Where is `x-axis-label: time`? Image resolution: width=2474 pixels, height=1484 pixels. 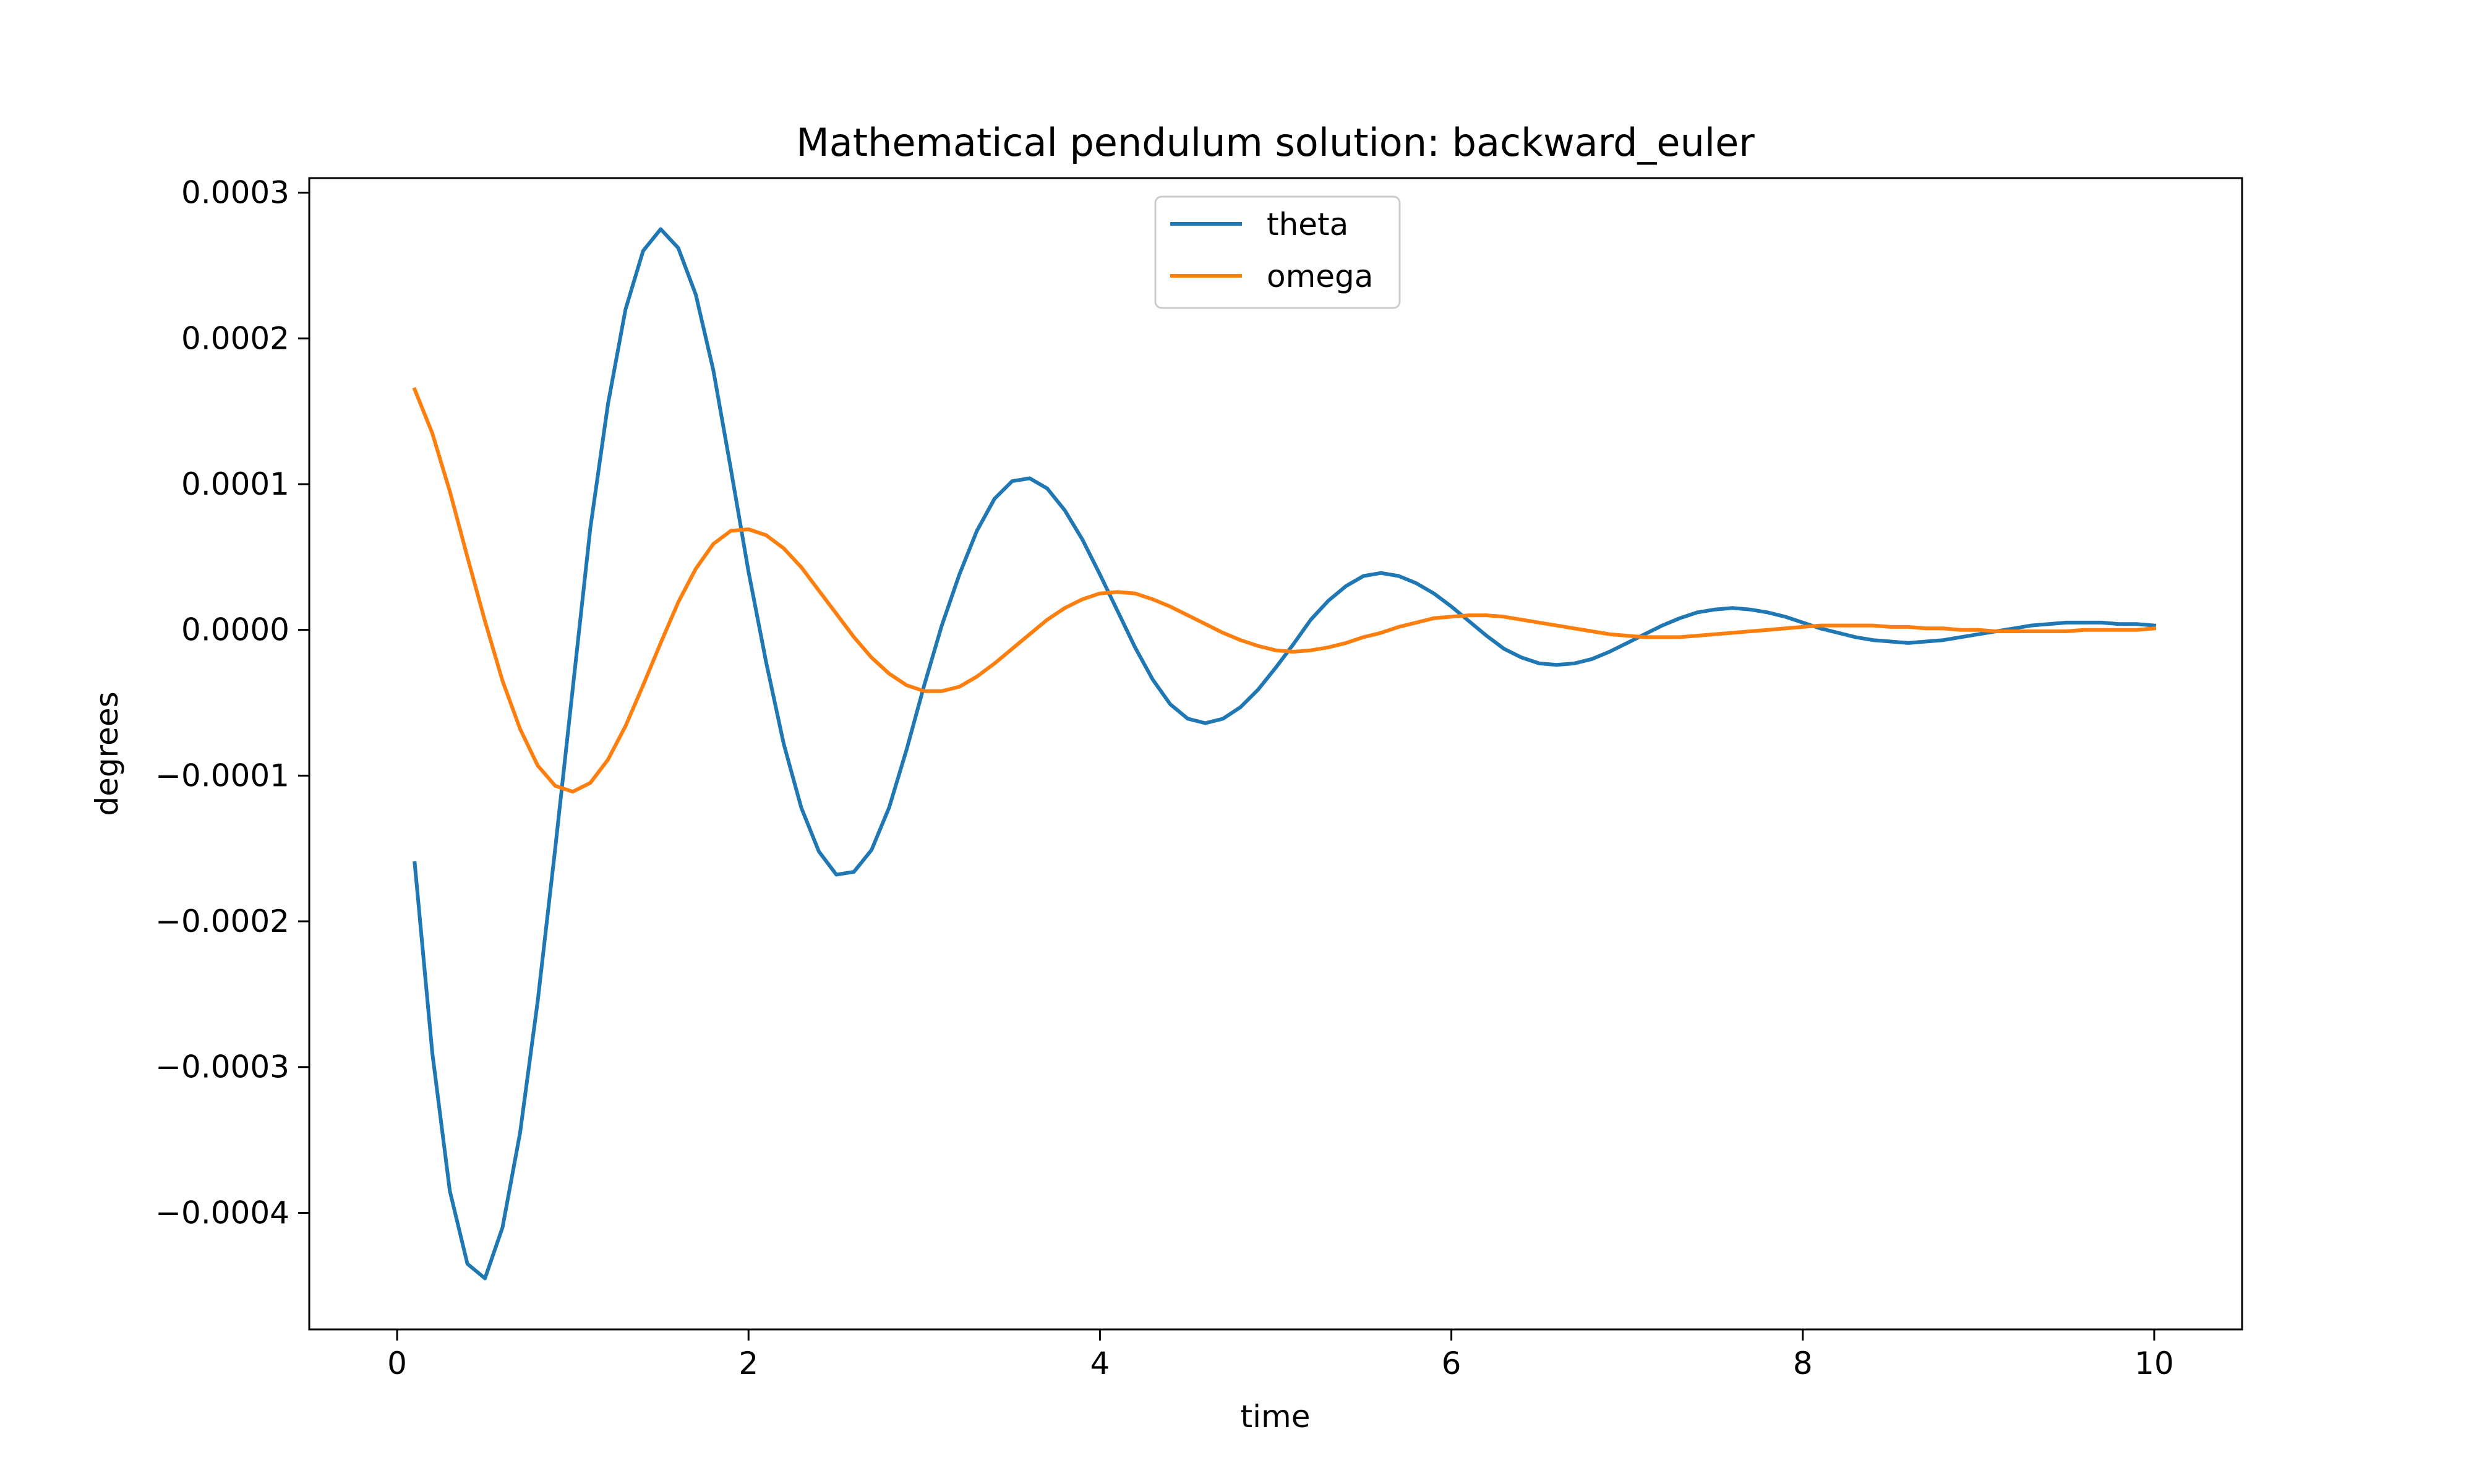 x-axis-label: time is located at coordinates (1276, 1417).